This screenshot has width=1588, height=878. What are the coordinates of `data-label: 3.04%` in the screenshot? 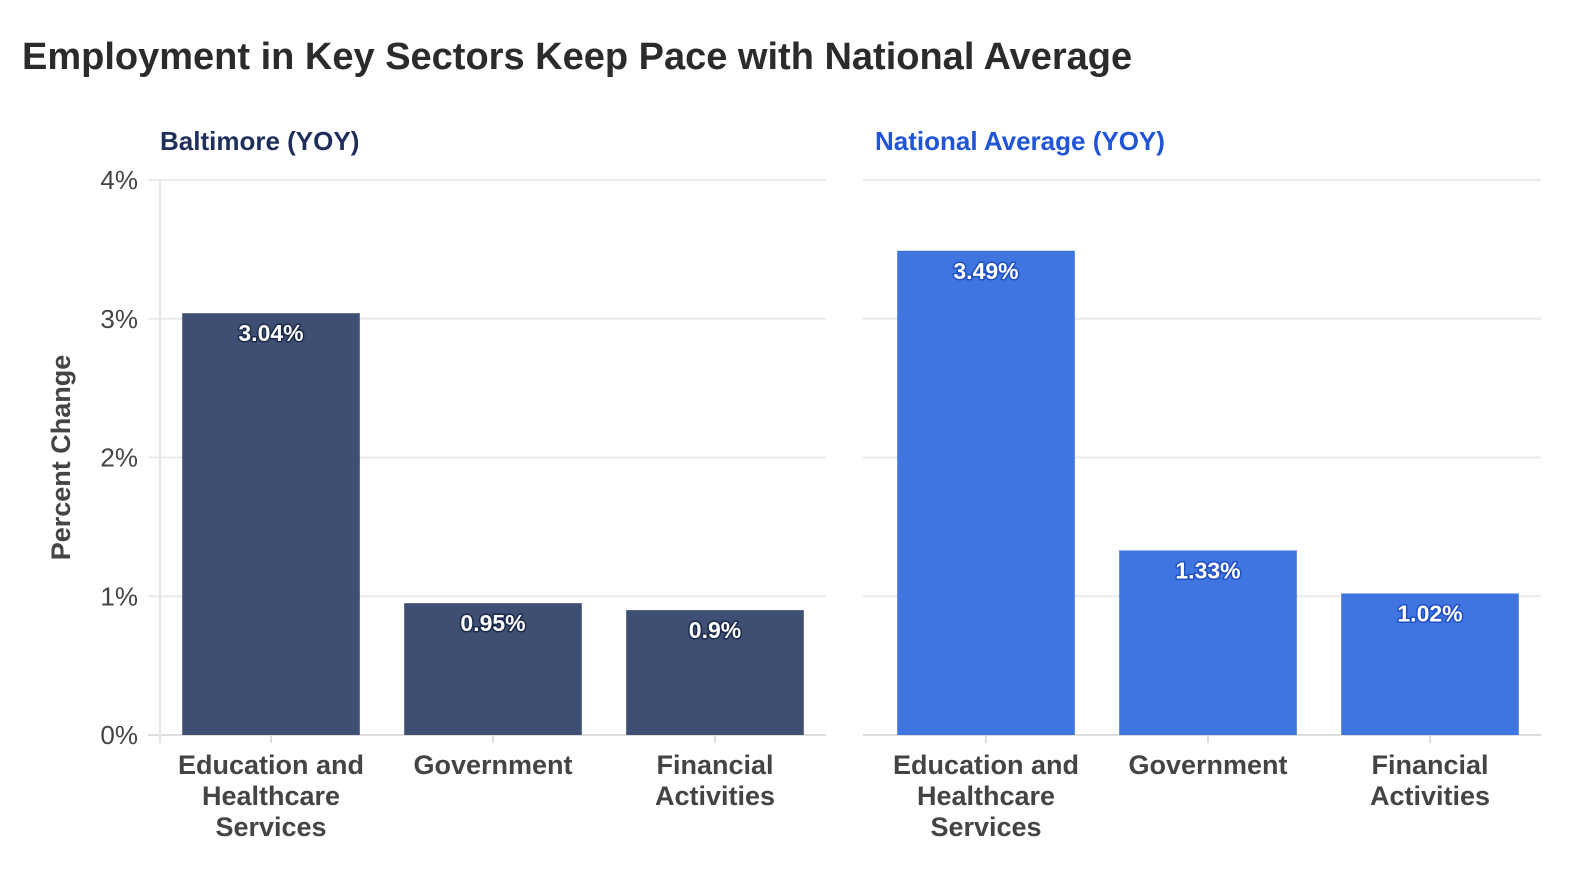 It's located at (270, 333).